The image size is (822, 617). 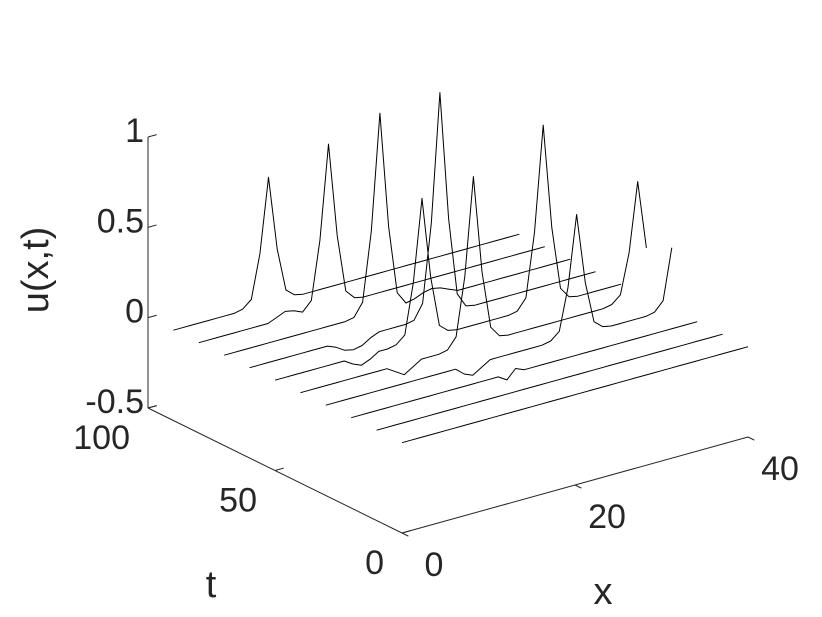 What do you see at coordinates (114, 402) in the screenshot?
I see `z-tick-label: -0.5` at bounding box center [114, 402].